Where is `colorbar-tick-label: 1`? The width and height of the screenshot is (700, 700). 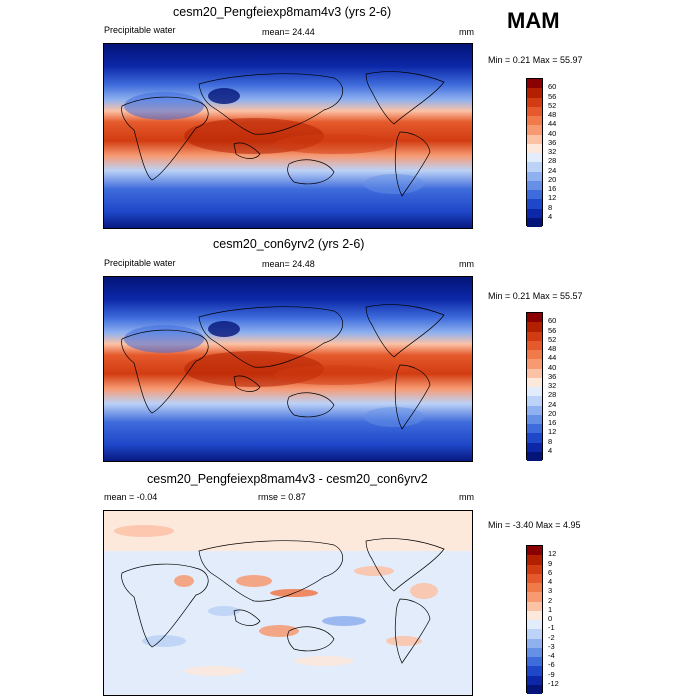 colorbar-tick-label: 1 is located at coordinates (550, 609).